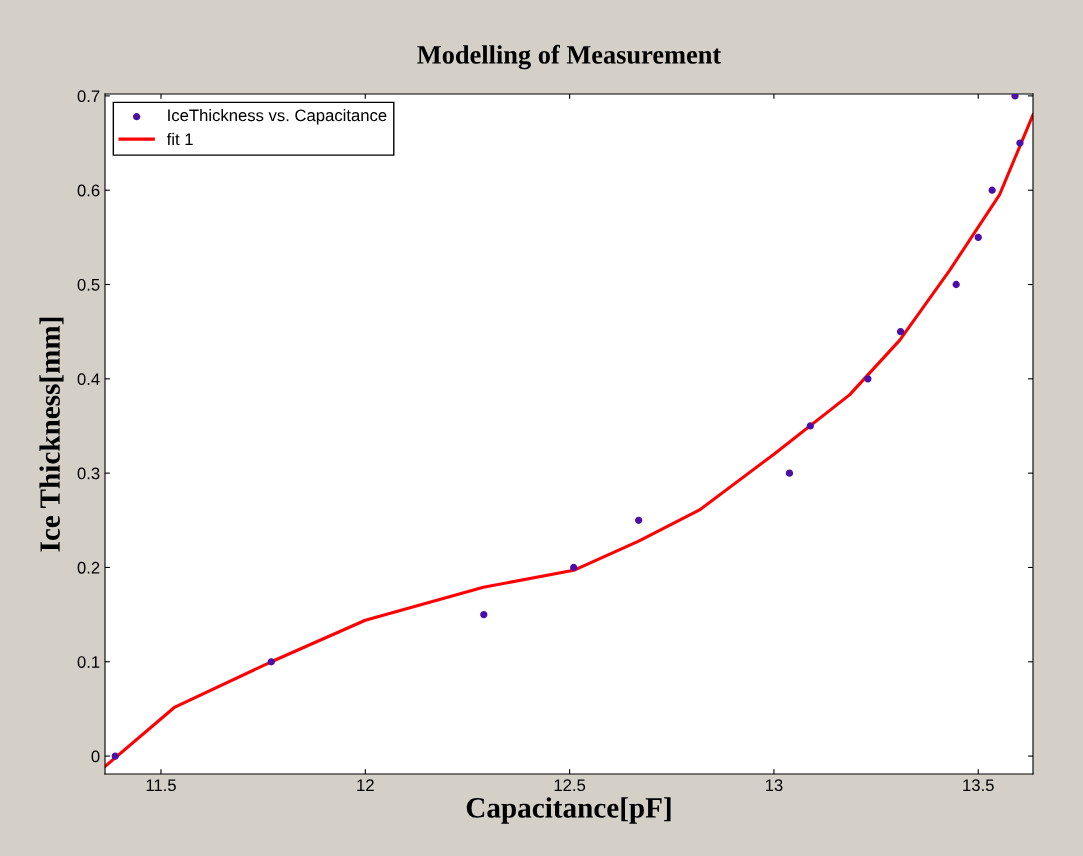 This screenshot has height=856, width=1083. What do you see at coordinates (365, 785) in the screenshot?
I see `x-tick-label: 12` at bounding box center [365, 785].